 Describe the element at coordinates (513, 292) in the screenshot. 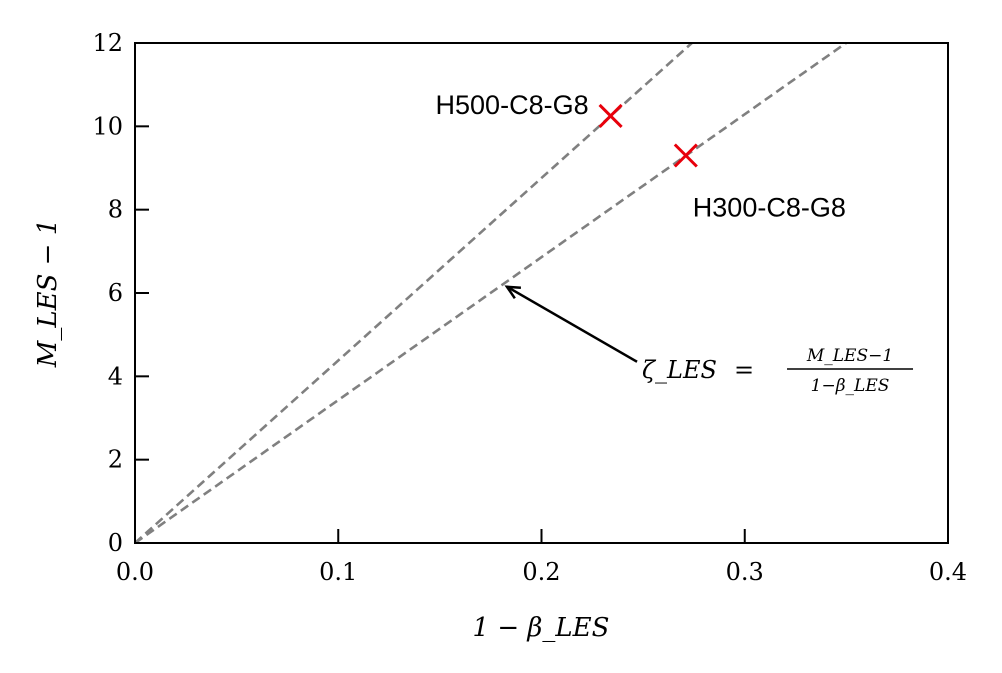

I see `annotation-arrowhead` at that location.